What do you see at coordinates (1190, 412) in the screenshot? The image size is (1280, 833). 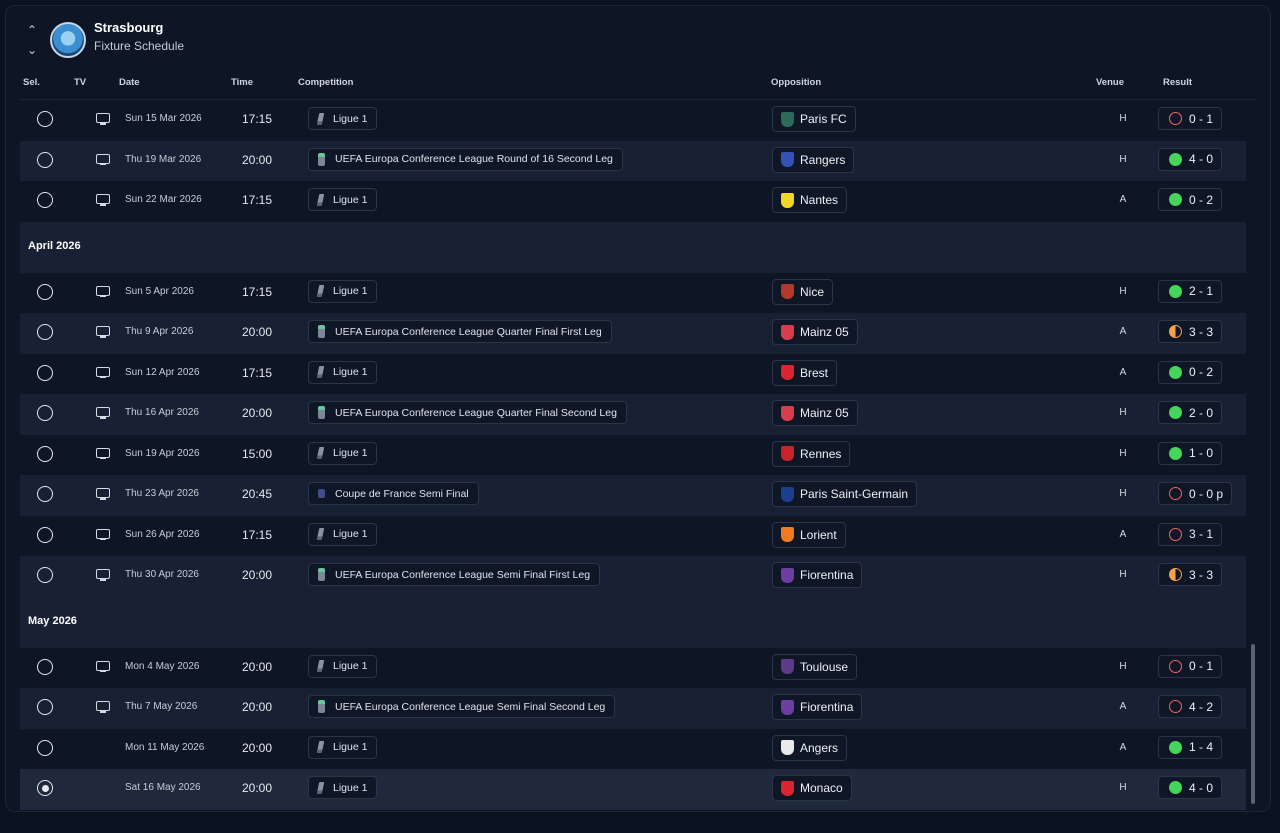 I see `result-chip: 2 - 0` at bounding box center [1190, 412].